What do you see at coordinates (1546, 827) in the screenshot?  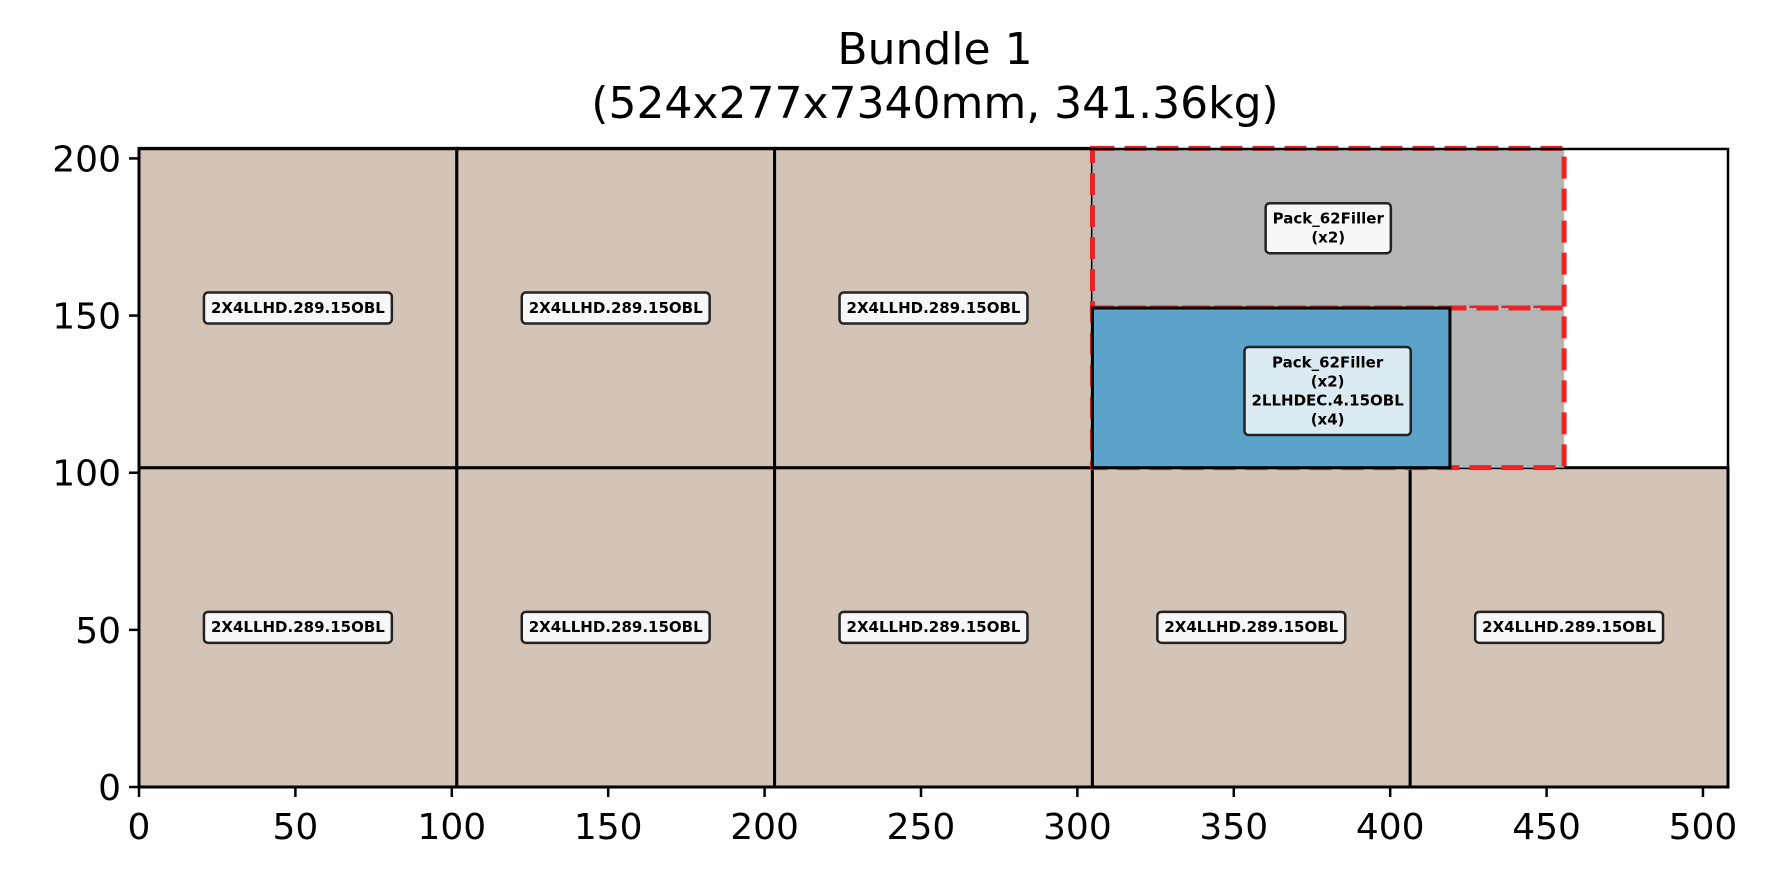 I see `x-tick-label: 450` at bounding box center [1546, 827].